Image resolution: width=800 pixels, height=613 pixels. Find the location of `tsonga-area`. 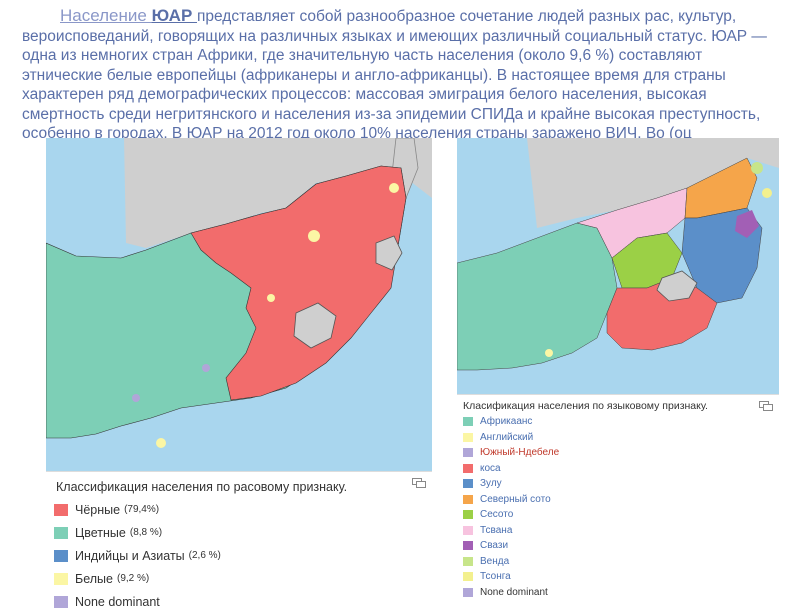

tsonga-area is located at coordinates (767, 193).